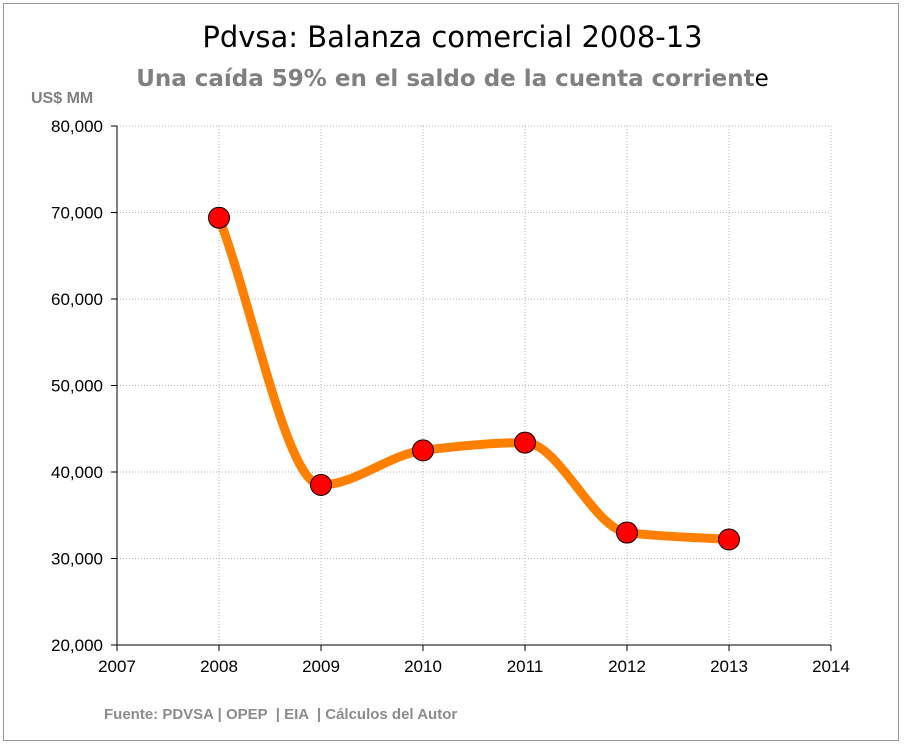  Describe the element at coordinates (117, 666) in the screenshot. I see `x-tick-label: 2007` at that location.